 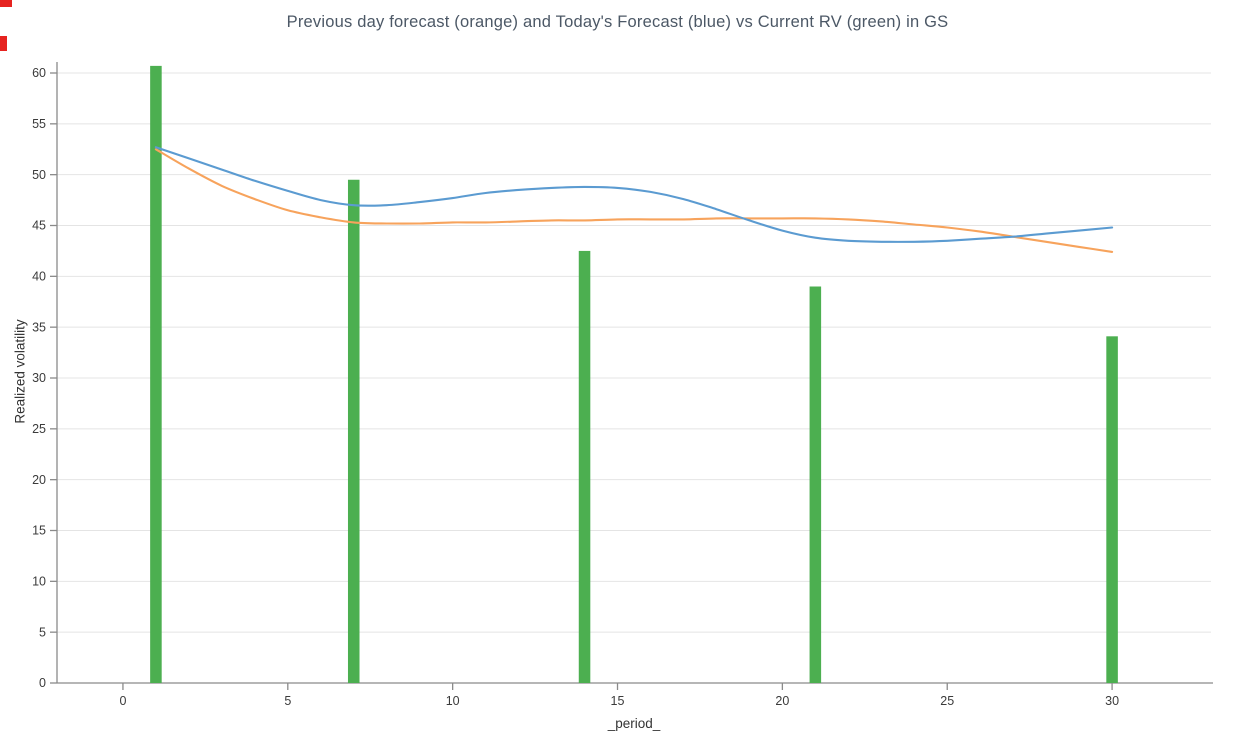 I want to click on y-tick-label: 0, so click(x=42, y=683).